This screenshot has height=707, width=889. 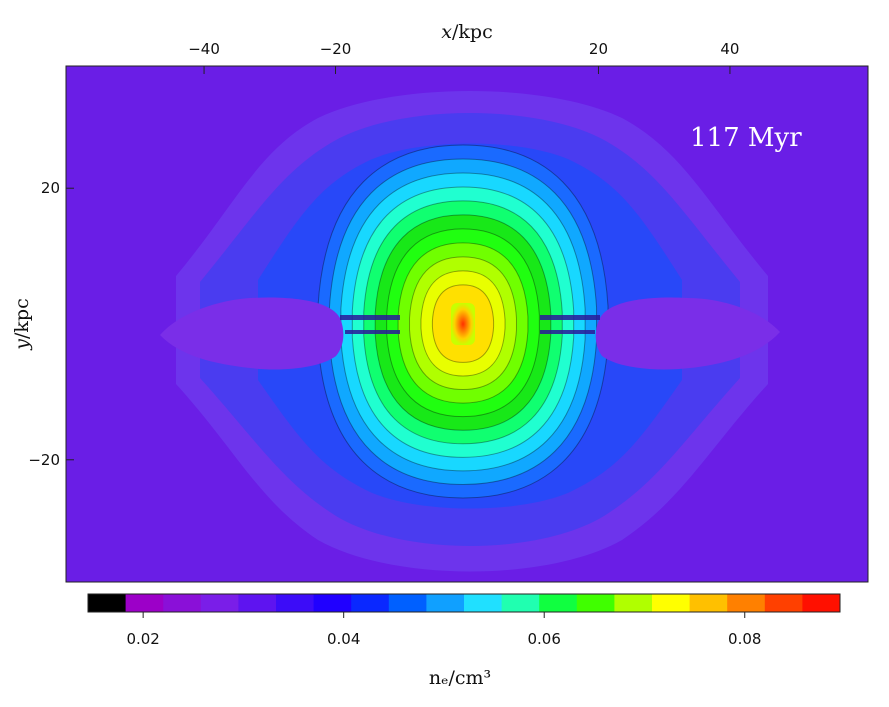 I want to click on colorbar-ticks: 0.02 0.04 0.06 0.08, so click(x=443, y=630).